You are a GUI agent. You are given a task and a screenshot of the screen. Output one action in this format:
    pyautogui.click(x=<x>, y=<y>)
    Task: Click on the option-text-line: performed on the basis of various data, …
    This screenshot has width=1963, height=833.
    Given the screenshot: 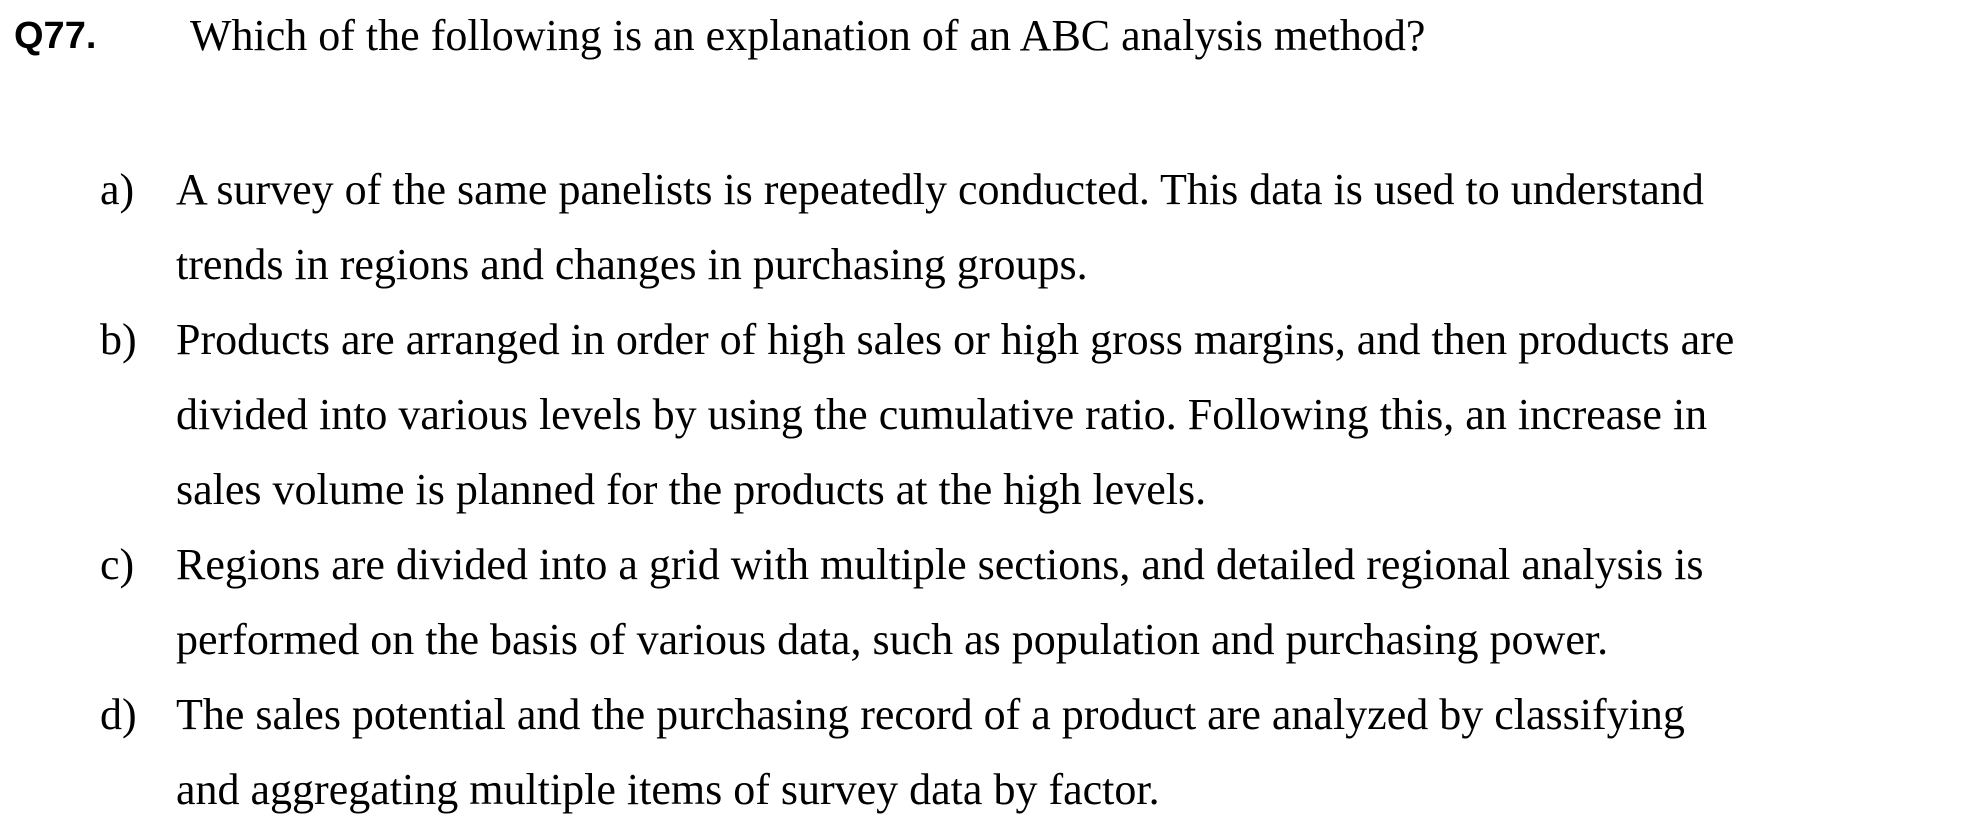 What is the action you would take?
    pyautogui.click(x=892, y=639)
    